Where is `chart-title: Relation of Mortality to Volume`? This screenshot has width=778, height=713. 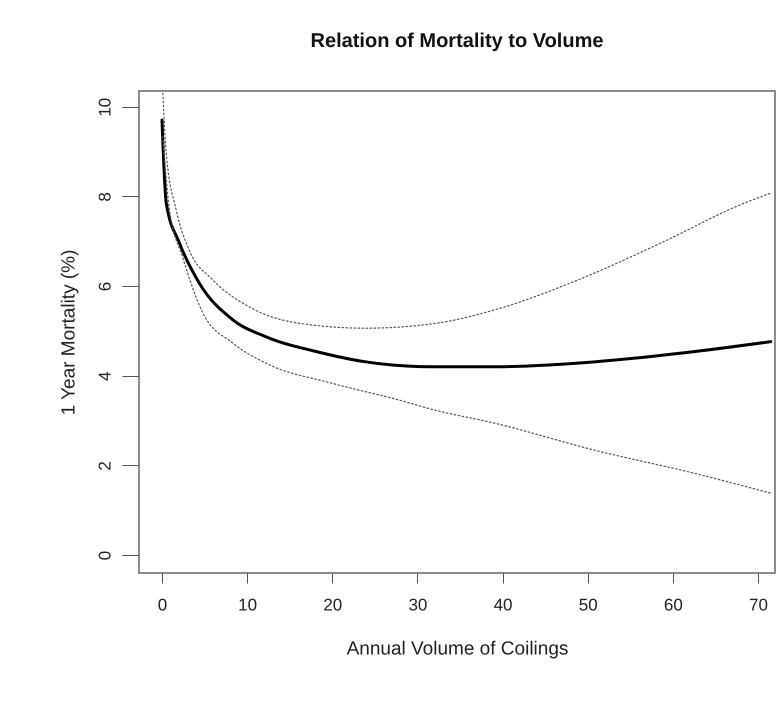 chart-title: Relation of Mortality to Volume is located at coordinates (457, 41).